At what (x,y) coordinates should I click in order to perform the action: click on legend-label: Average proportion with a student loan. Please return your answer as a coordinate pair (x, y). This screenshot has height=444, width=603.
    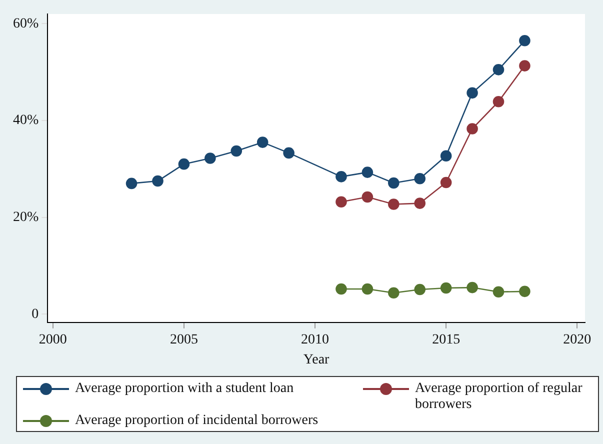
    Looking at the image, I should click on (184, 389).